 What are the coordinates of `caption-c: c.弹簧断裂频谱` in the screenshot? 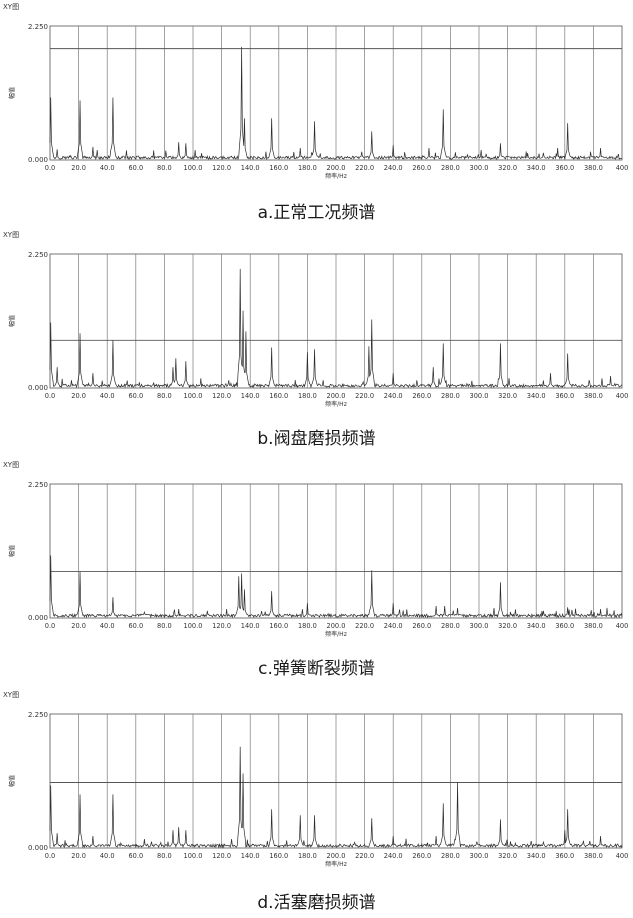 It's located at (316, 669).